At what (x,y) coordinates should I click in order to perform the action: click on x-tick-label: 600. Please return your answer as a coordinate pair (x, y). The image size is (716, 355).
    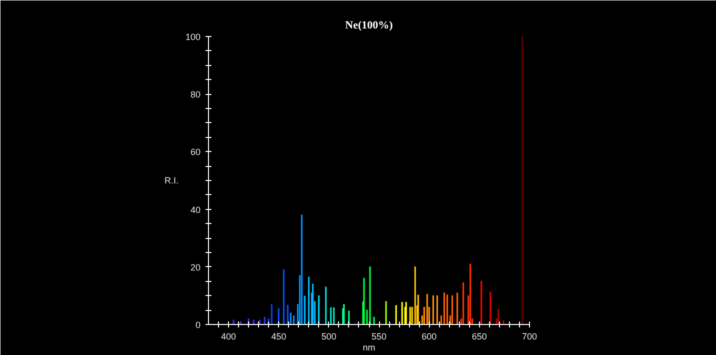
    Looking at the image, I should click on (429, 337).